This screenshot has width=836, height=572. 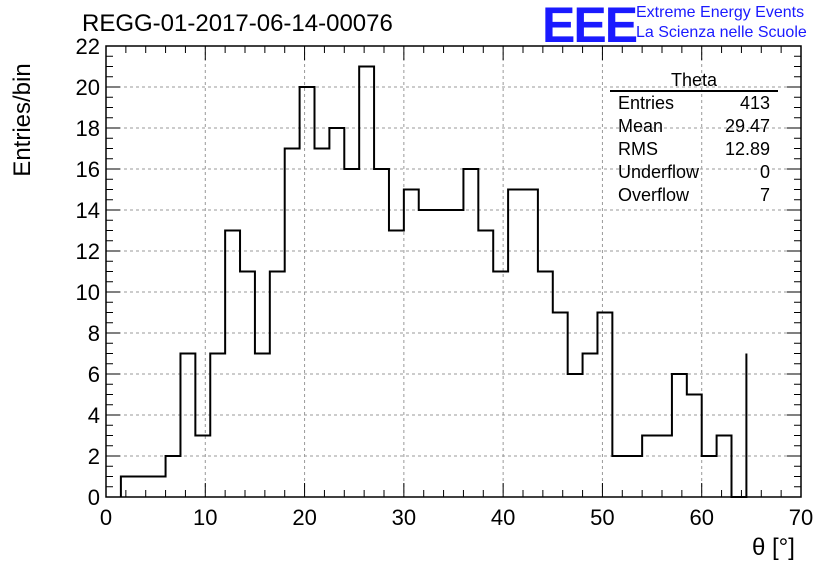 What do you see at coordinates (304, 517) in the screenshot?
I see `x-tick-label: 20` at bounding box center [304, 517].